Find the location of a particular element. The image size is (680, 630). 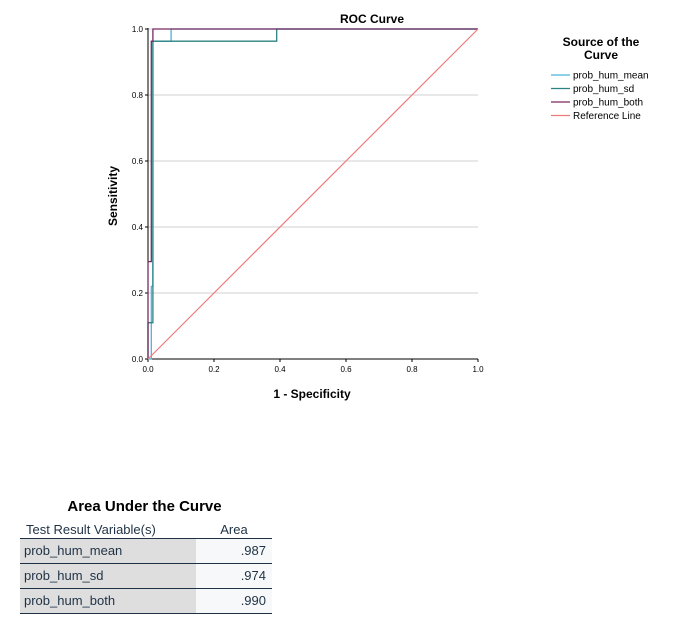

y-tick-label: 0.0 is located at coordinates (138, 359).